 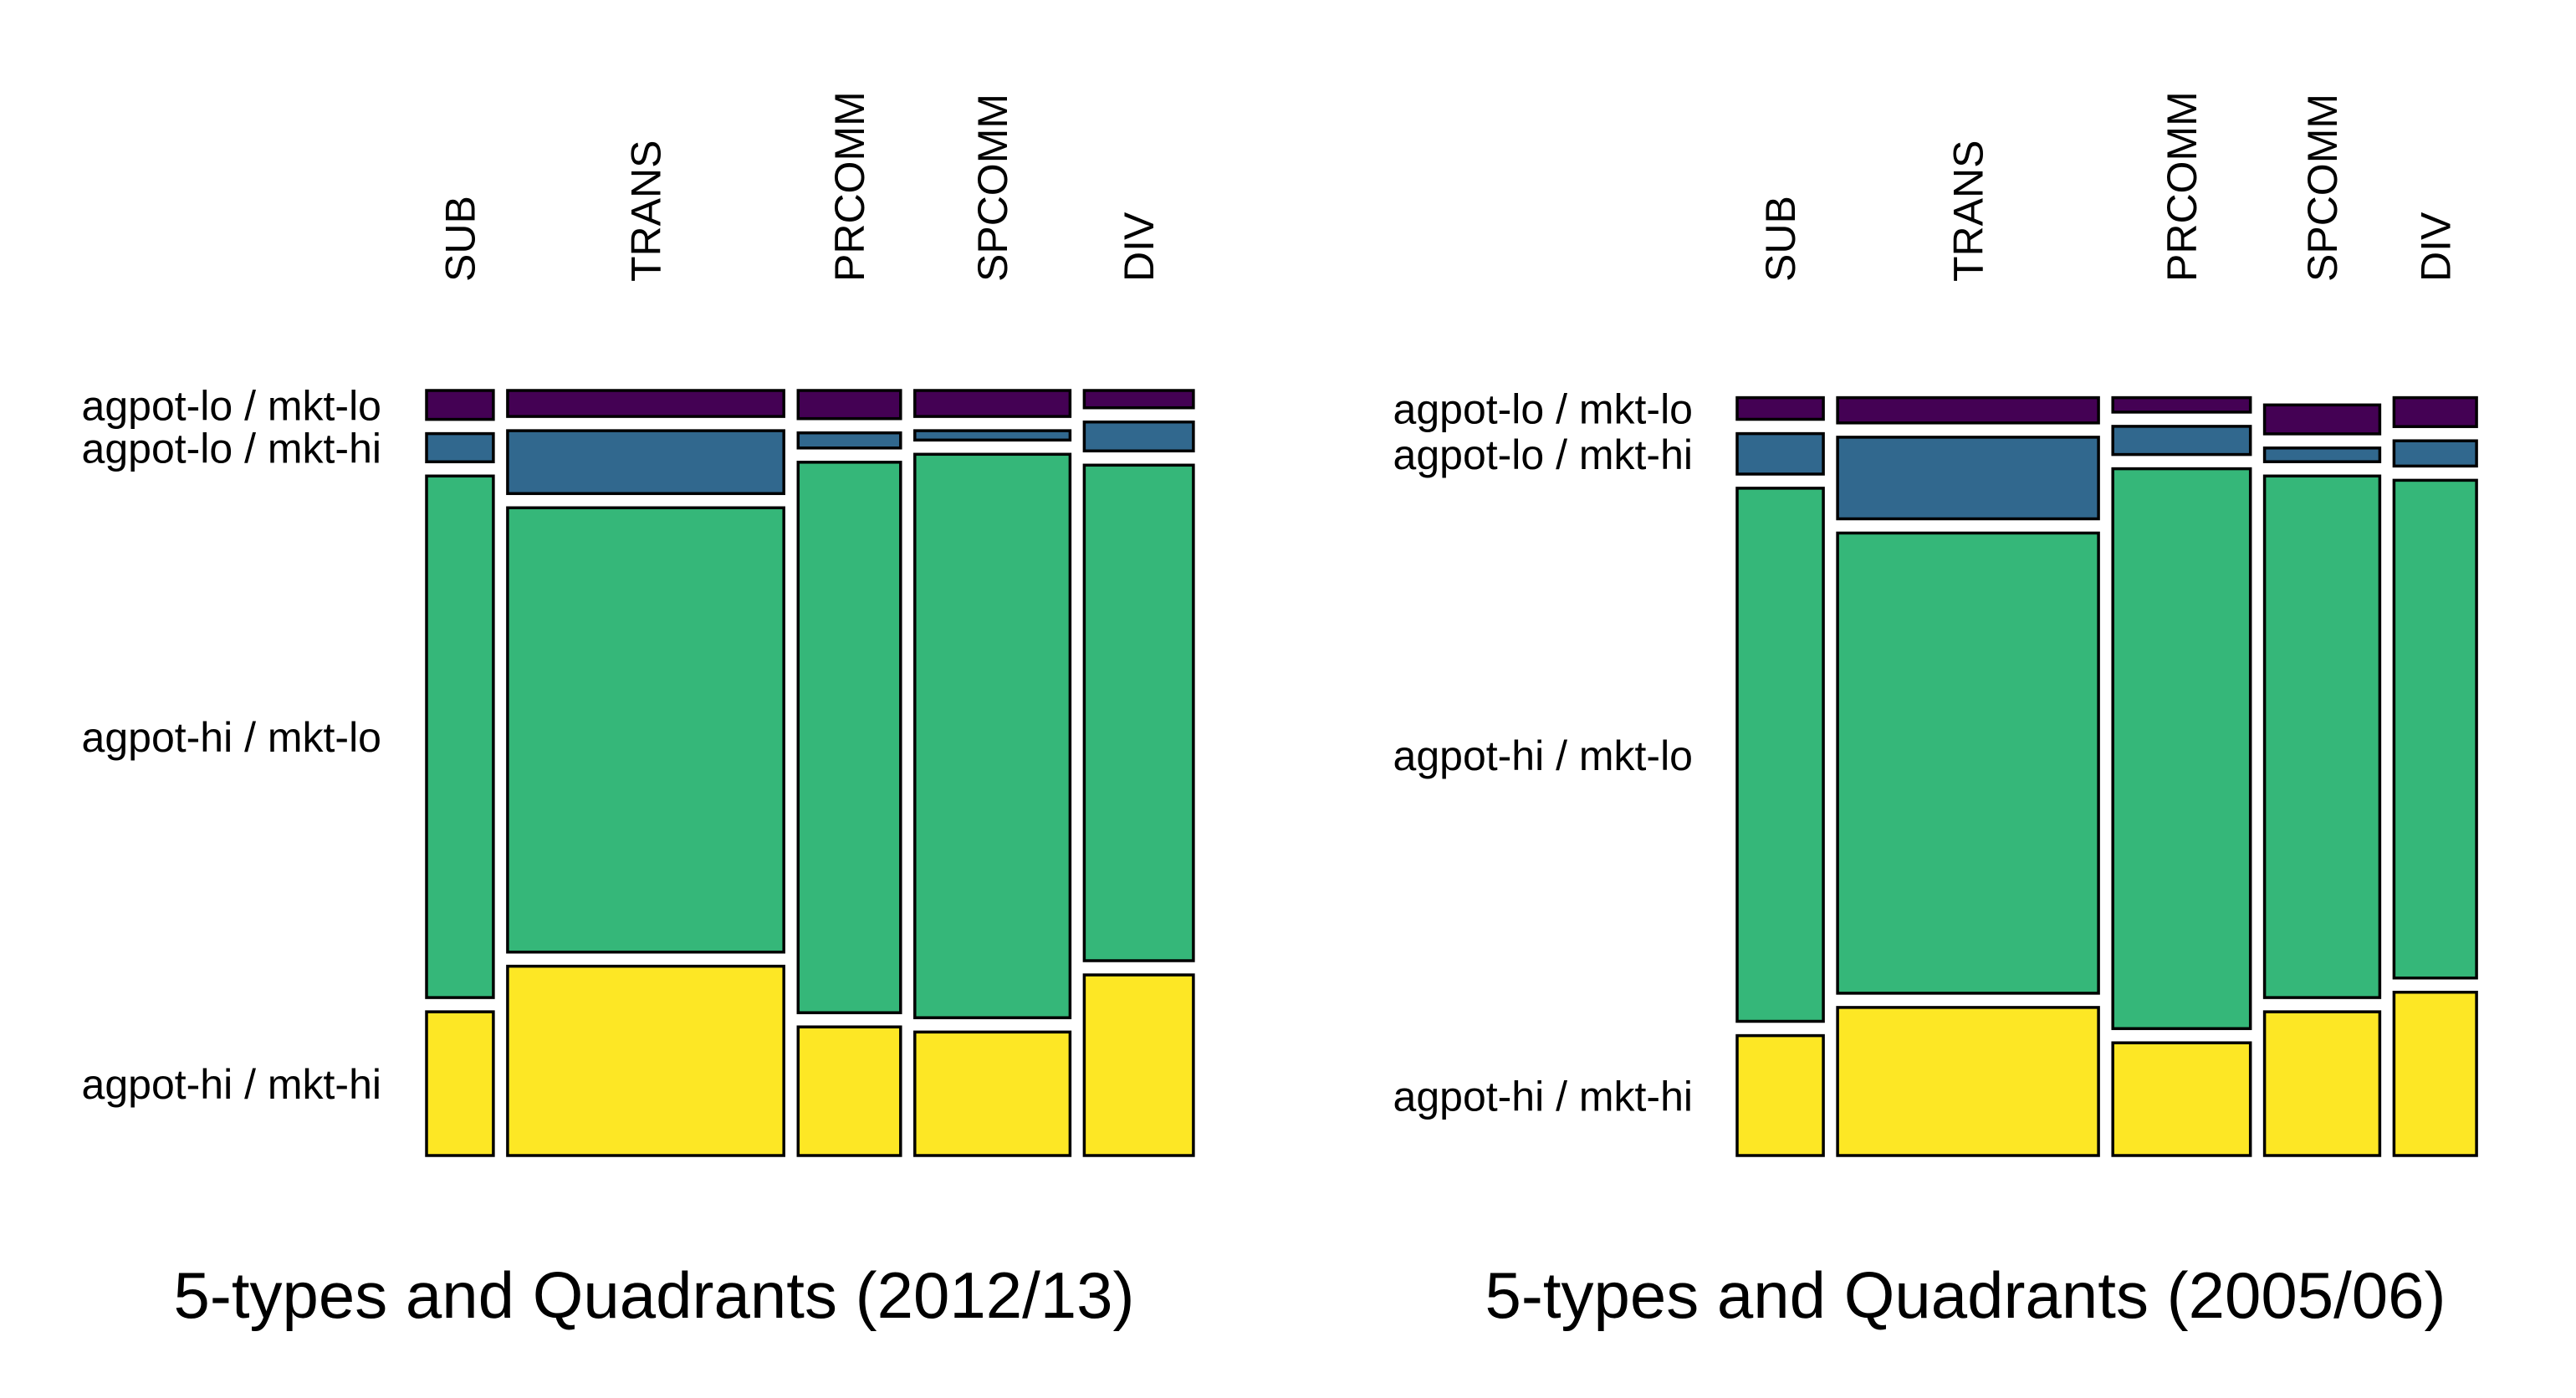 I want to click on chart-title: 5-types and Quadrants (2012/13), so click(x=653, y=1295).